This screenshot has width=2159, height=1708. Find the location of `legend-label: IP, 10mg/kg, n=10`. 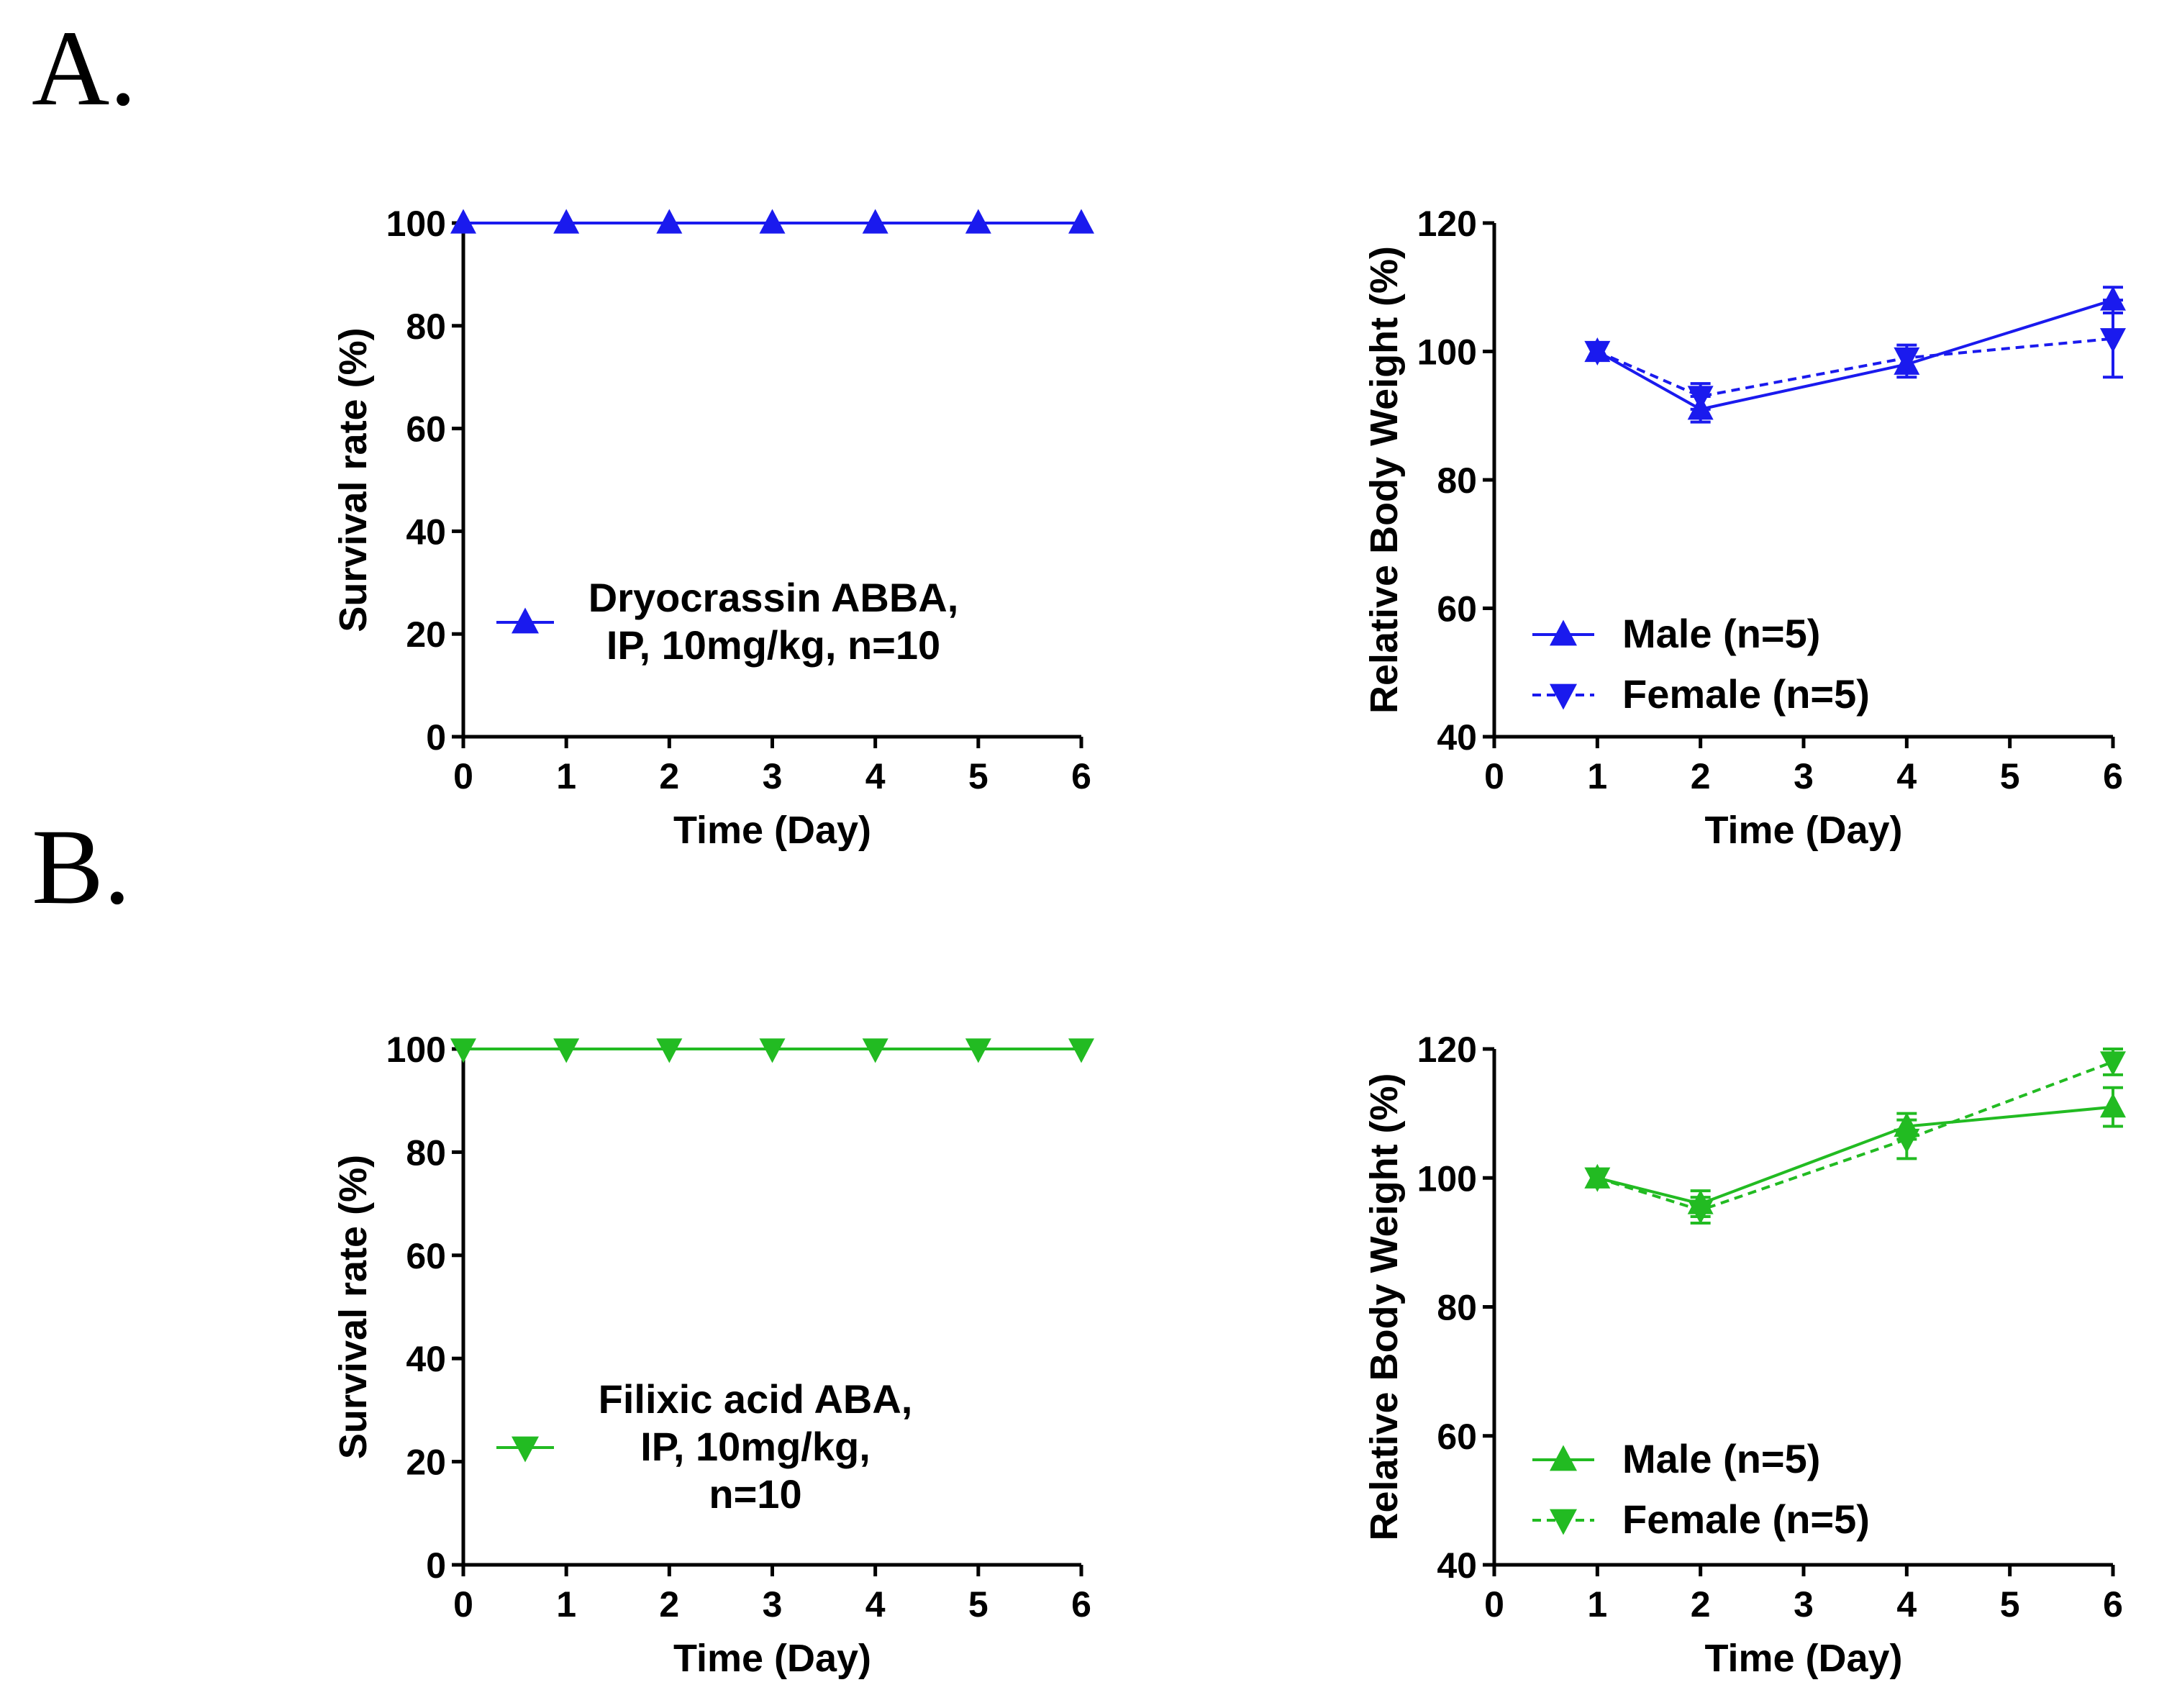

legend-label: IP, 10mg/kg, n=10 is located at coordinates (773, 645).